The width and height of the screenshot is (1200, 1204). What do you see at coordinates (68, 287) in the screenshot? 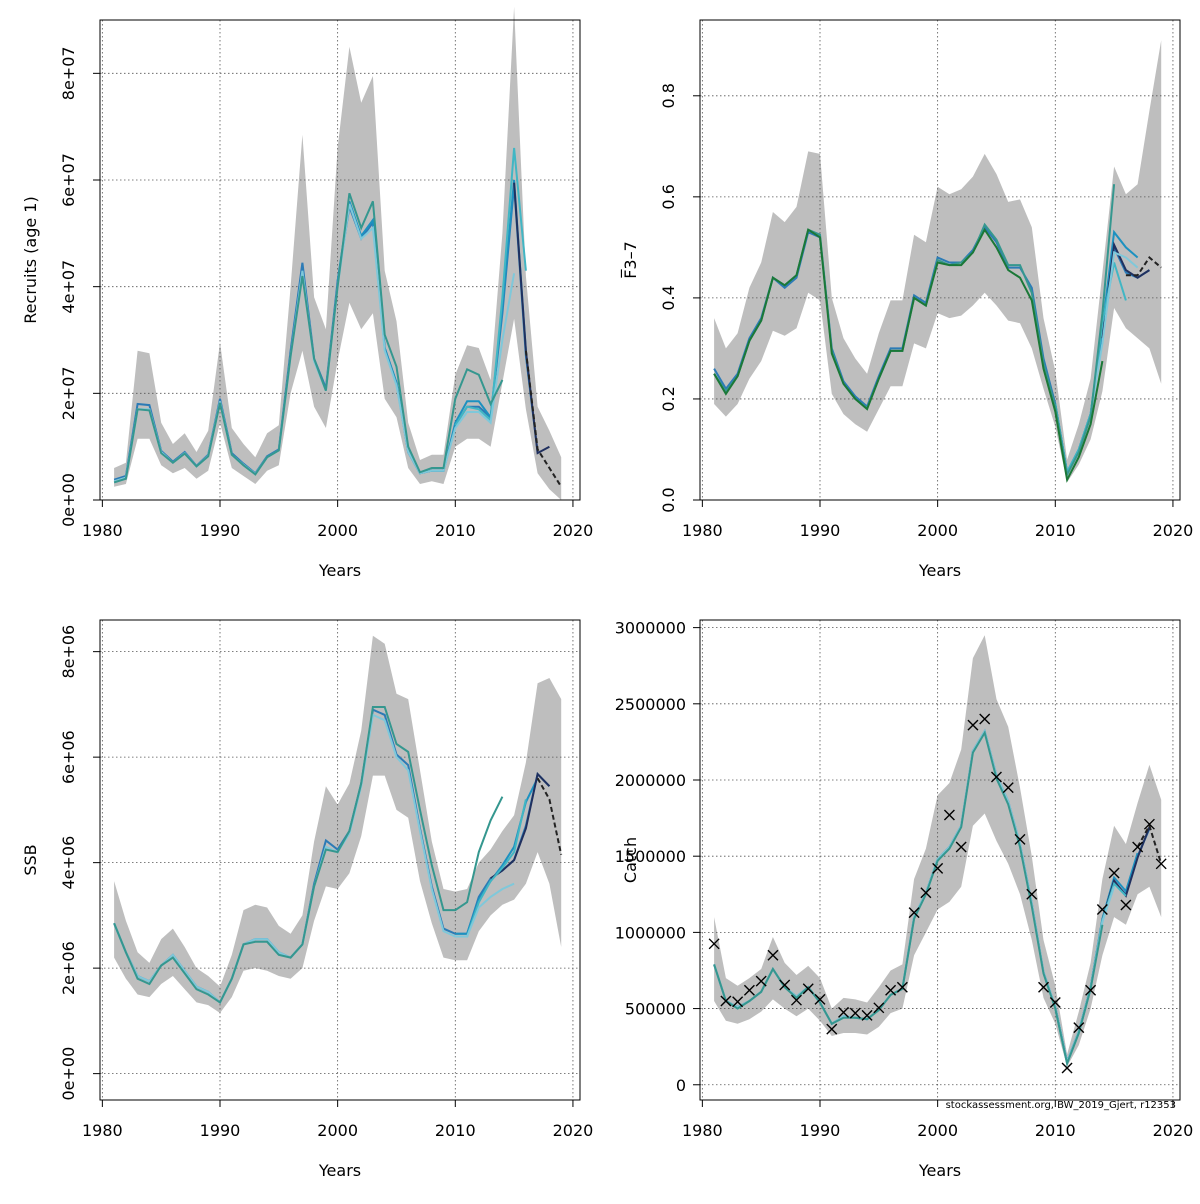
I see `y-tick-label: 4e+07` at bounding box center [68, 287].